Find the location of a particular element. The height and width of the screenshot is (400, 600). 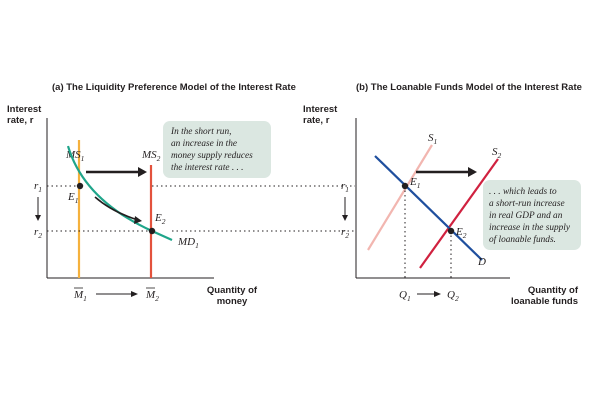

md1-curve is located at coordinates (119, 193).